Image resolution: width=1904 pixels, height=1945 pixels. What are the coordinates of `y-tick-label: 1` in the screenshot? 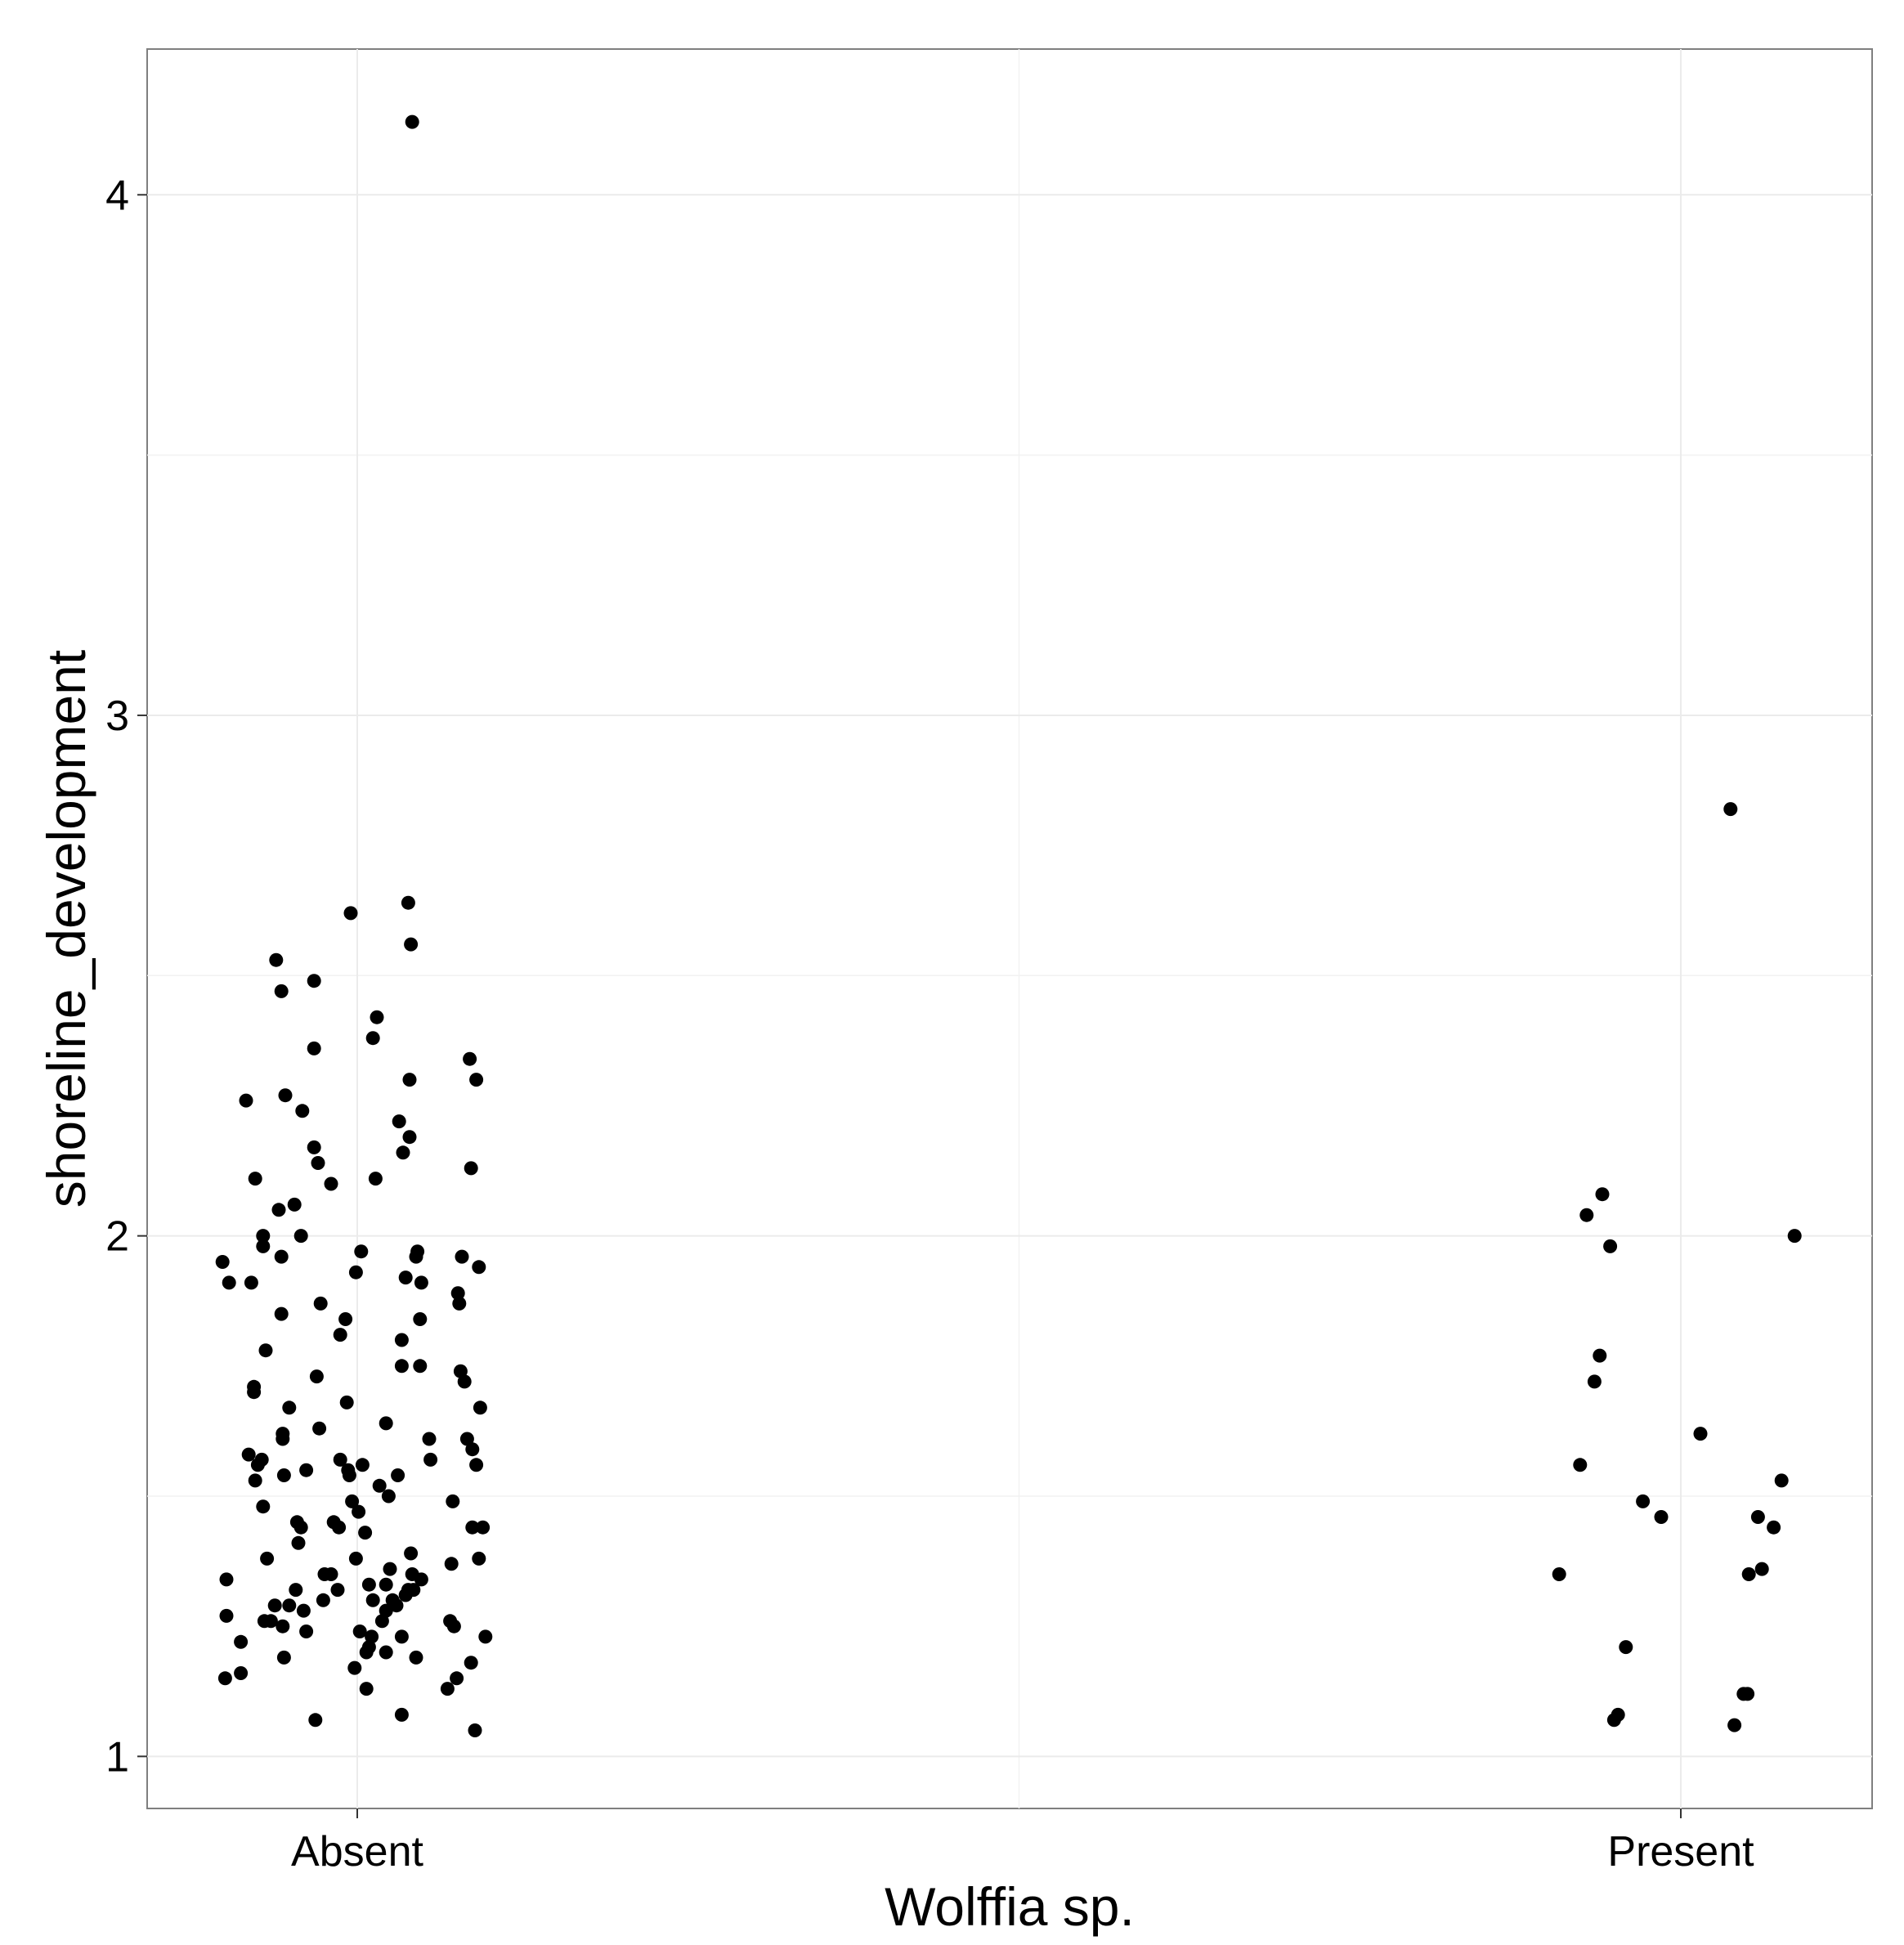 It's located at (117, 1757).